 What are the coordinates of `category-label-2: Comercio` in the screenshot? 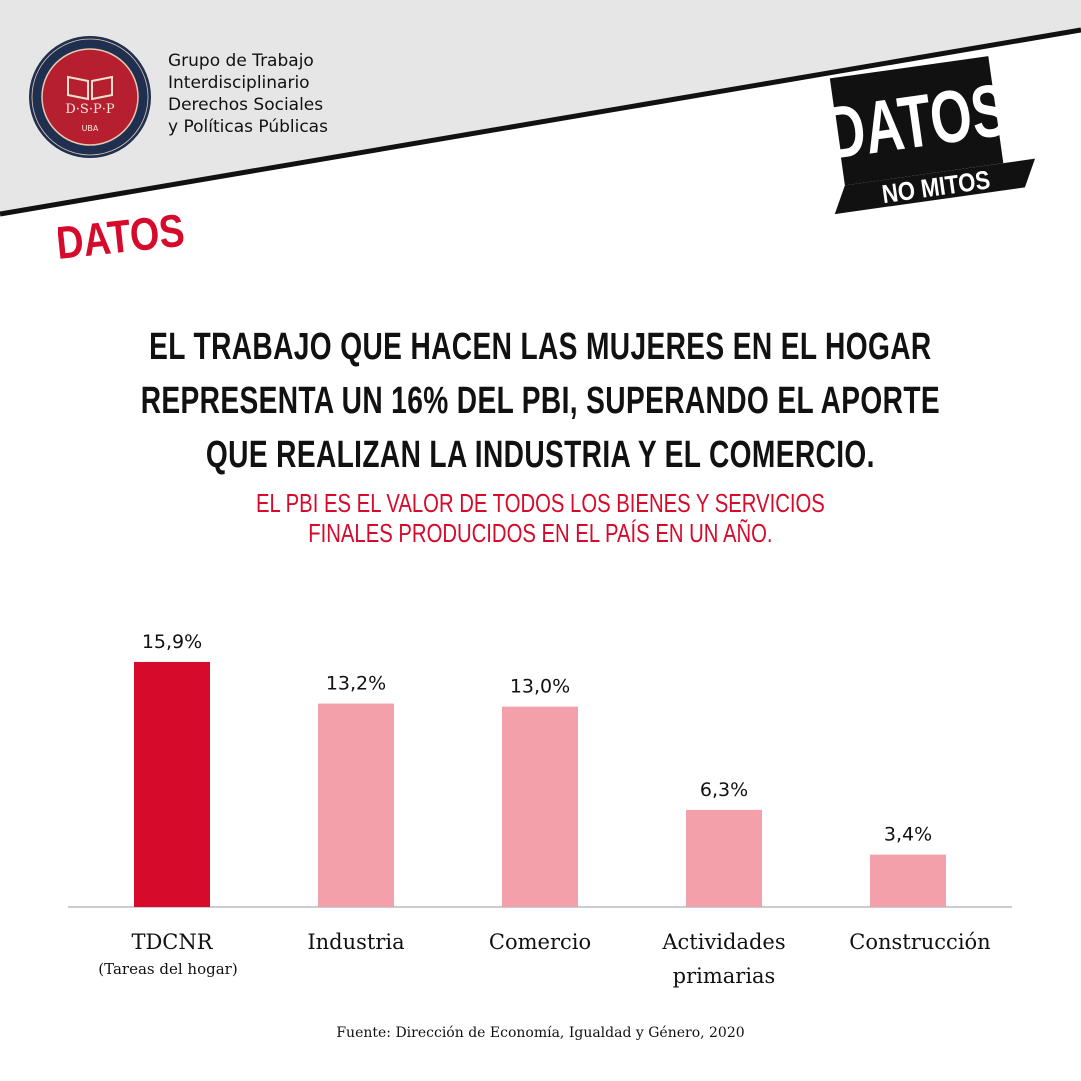 It's located at (540, 942).